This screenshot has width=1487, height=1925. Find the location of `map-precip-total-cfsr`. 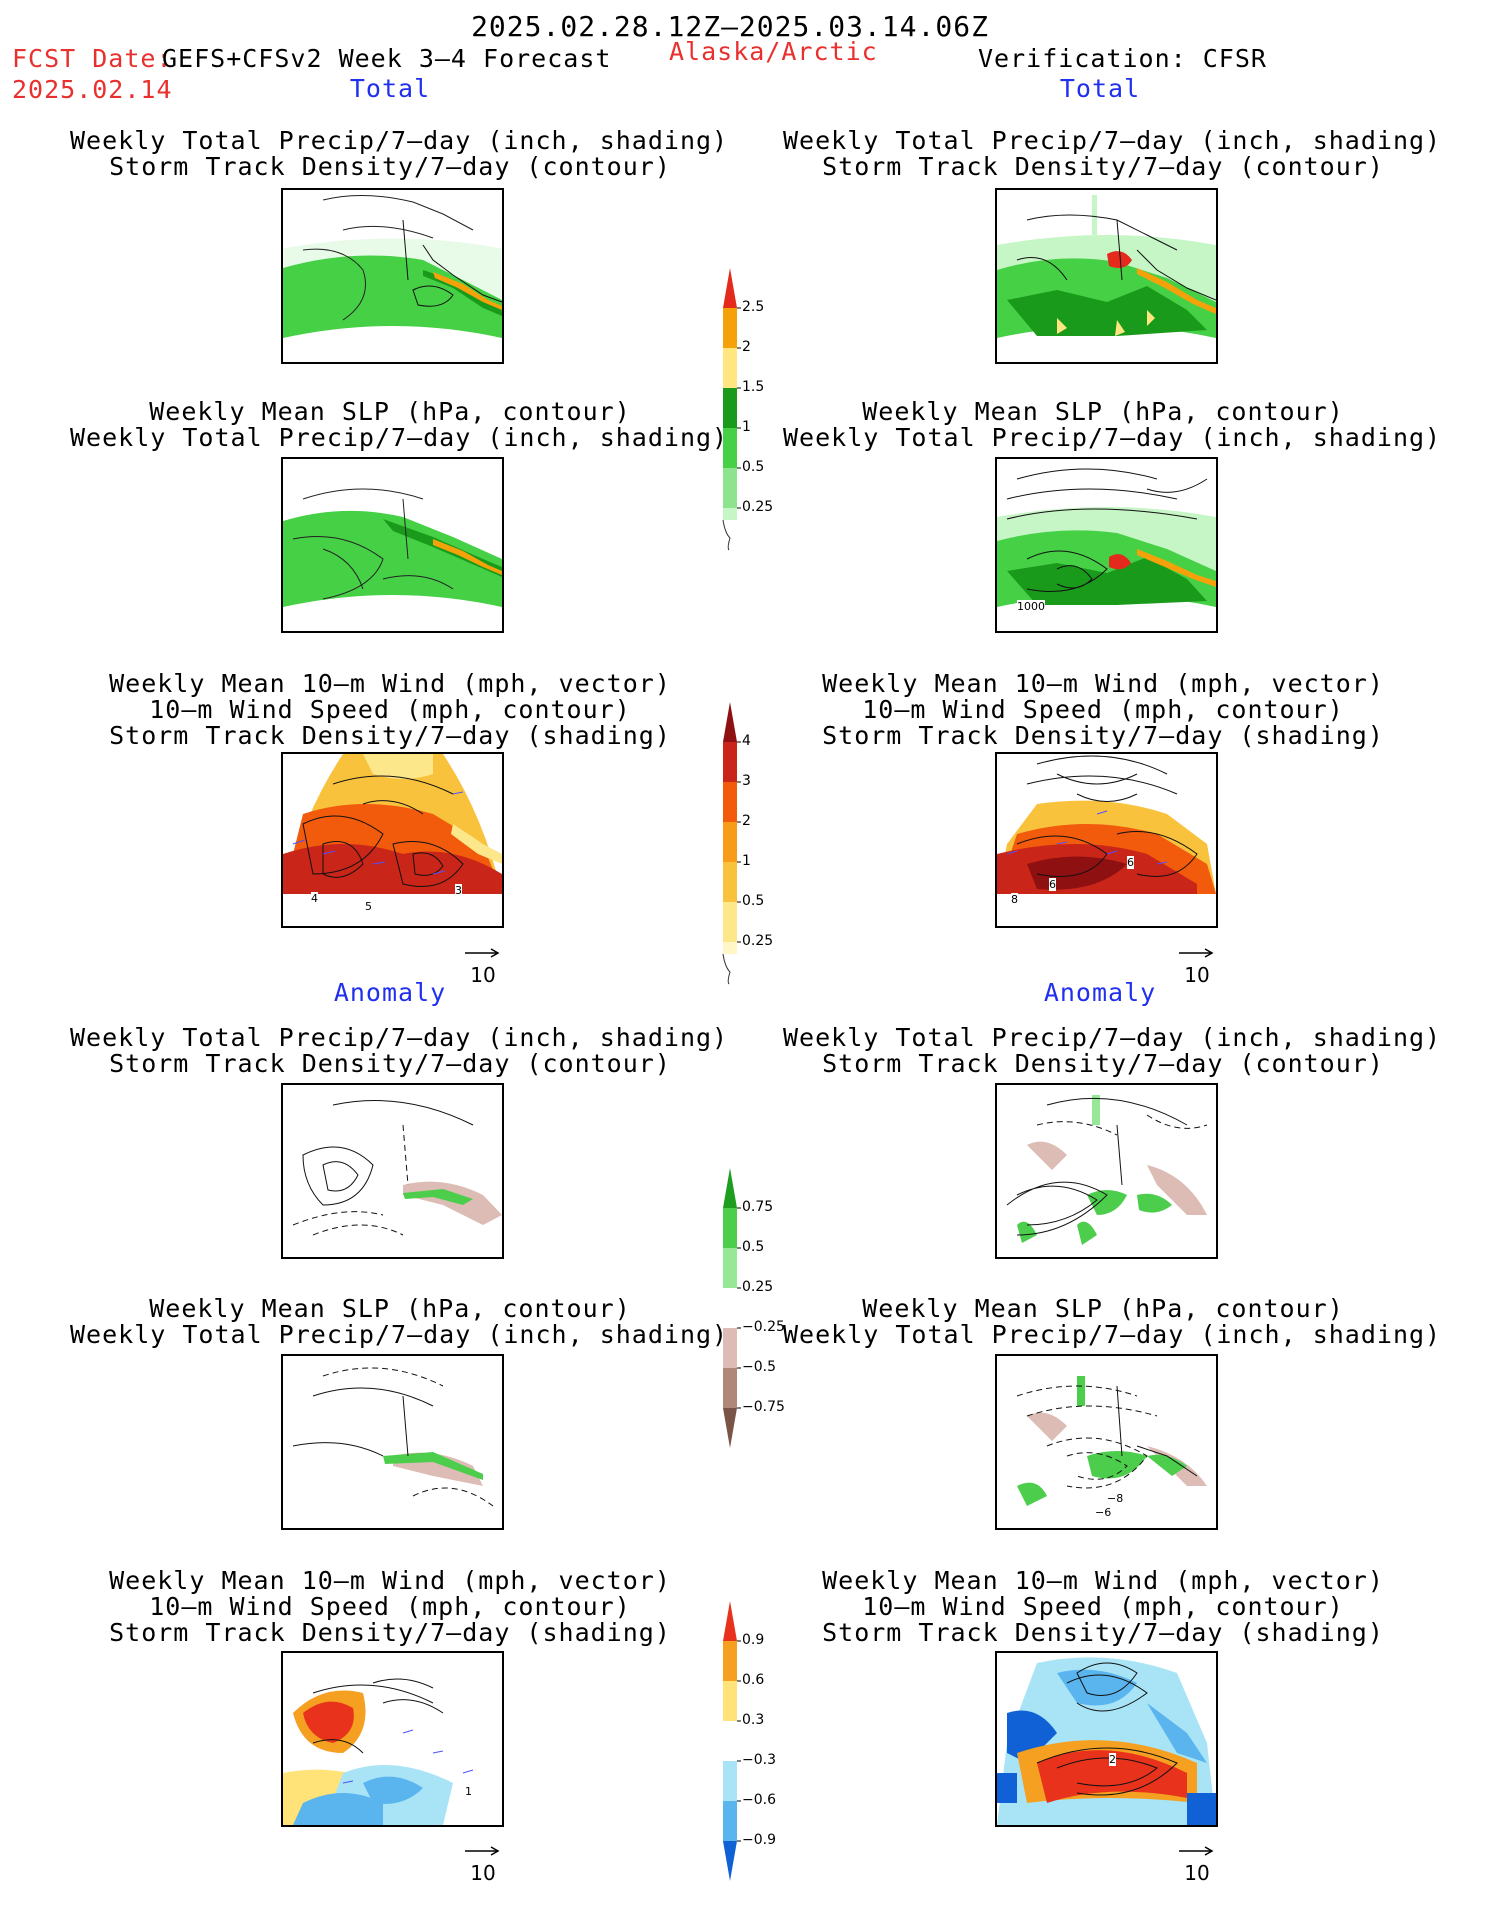

map-precip-total-cfsr is located at coordinates (1106, 276).